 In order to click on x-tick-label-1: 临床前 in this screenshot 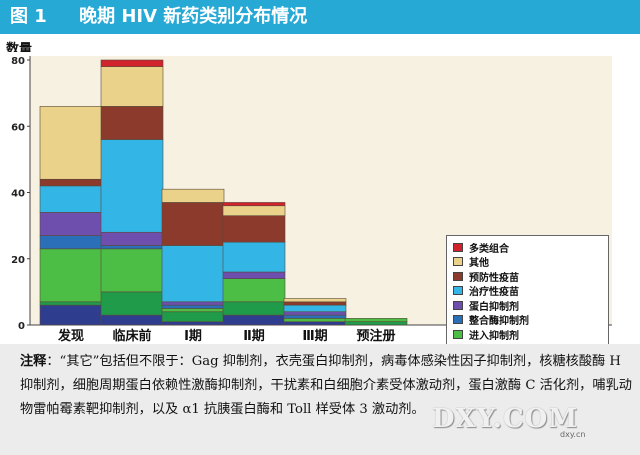, I will do `click(131, 336)`.